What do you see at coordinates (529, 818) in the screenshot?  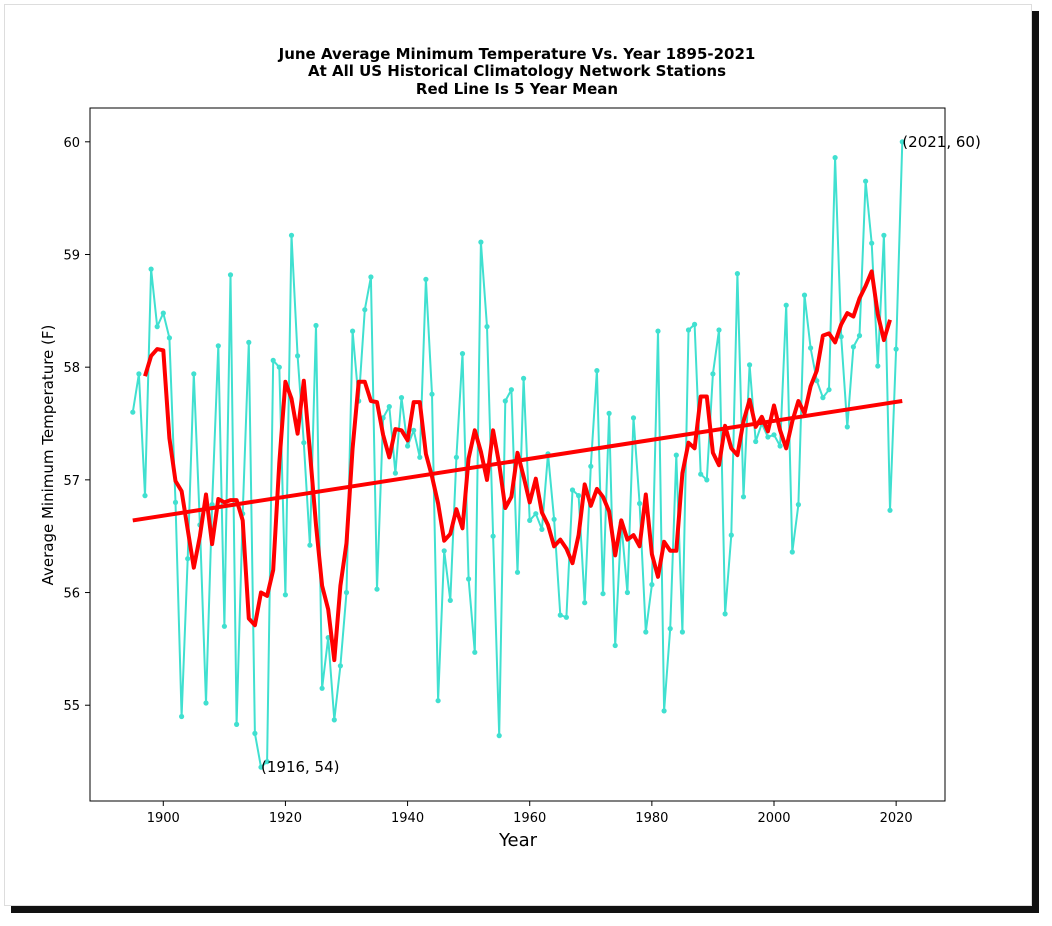 I see `x-tick-label: 1960` at bounding box center [529, 818].